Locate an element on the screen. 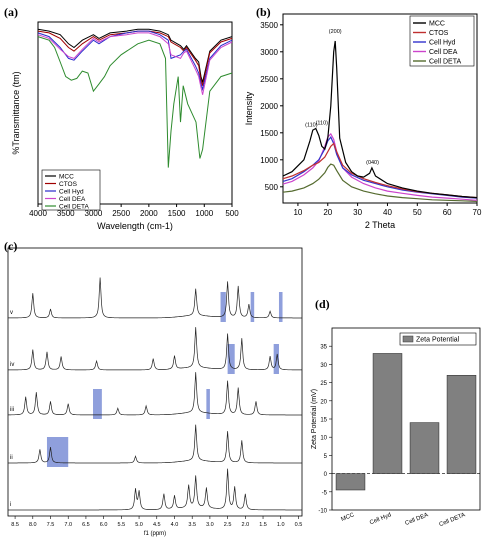 This screenshot has width=498, height=550. y-tick-label-d: 20 is located at coordinates (323, 402).